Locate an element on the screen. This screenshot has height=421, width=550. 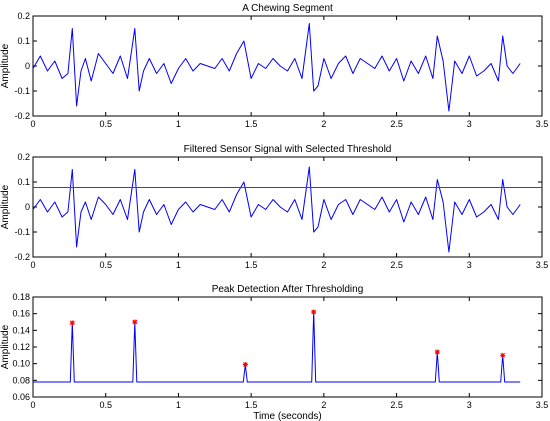
chart-title-3: Peak Detection After Thresholding is located at coordinates (288, 289).